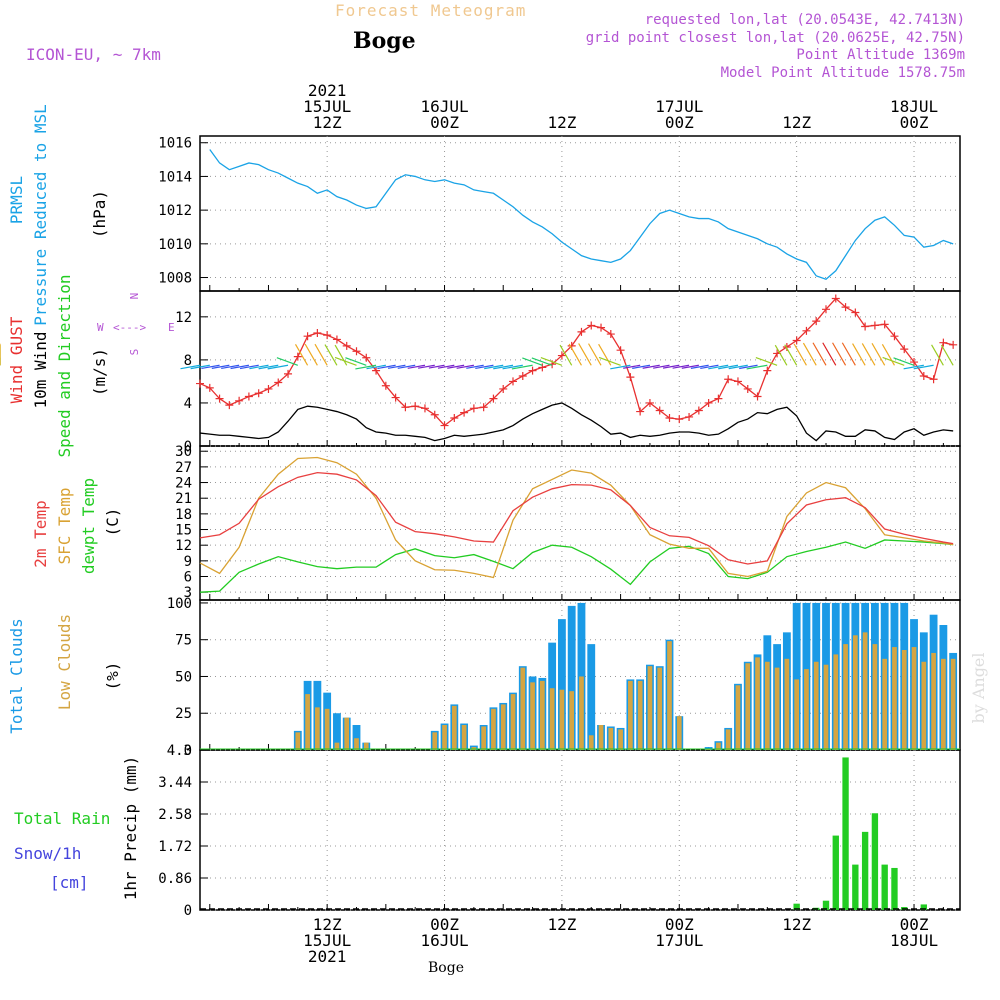 This screenshot has height=1000, width=1000. What do you see at coordinates (581, 214) in the screenshot?
I see `pressure-line` at bounding box center [581, 214].